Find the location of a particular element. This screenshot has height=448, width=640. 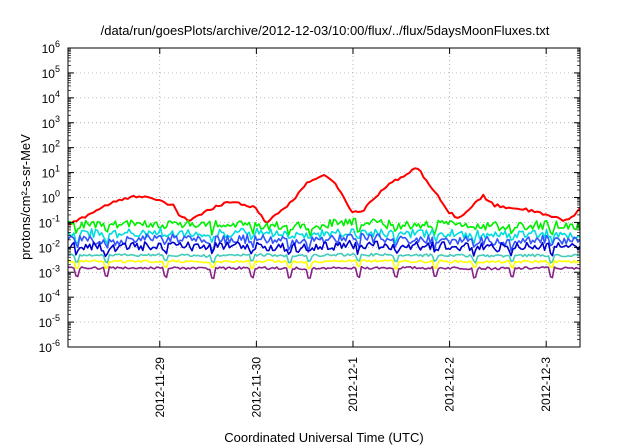

x-tick-label: 2012-11-29 is located at coordinates (160, 387).